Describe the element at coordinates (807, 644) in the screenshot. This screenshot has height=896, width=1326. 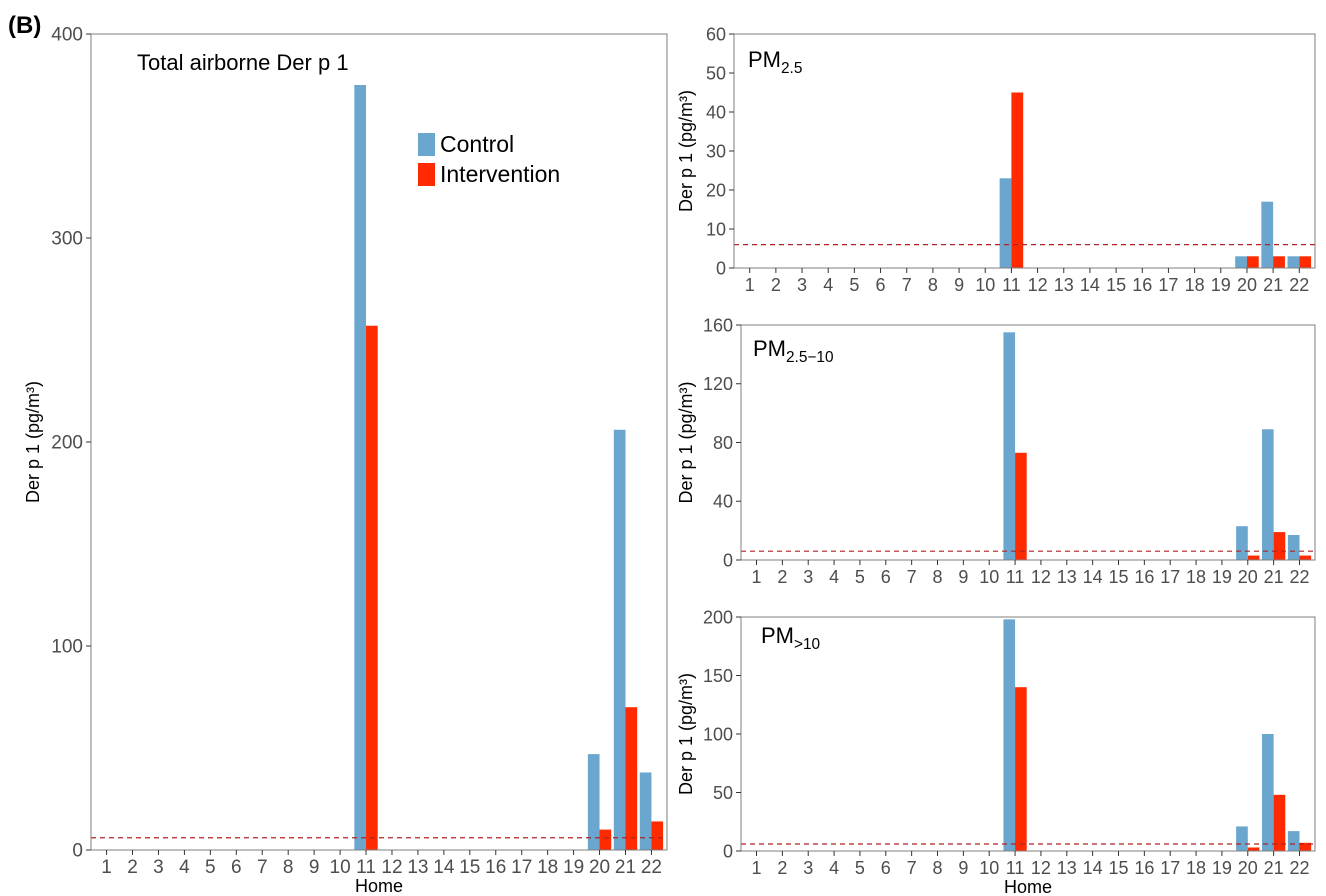
I see `panel-title-subscript: >10` at that location.